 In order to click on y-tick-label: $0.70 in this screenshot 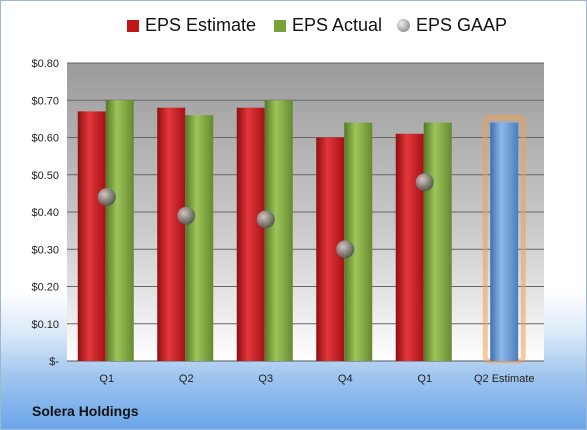, I will do `click(45, 101)`.